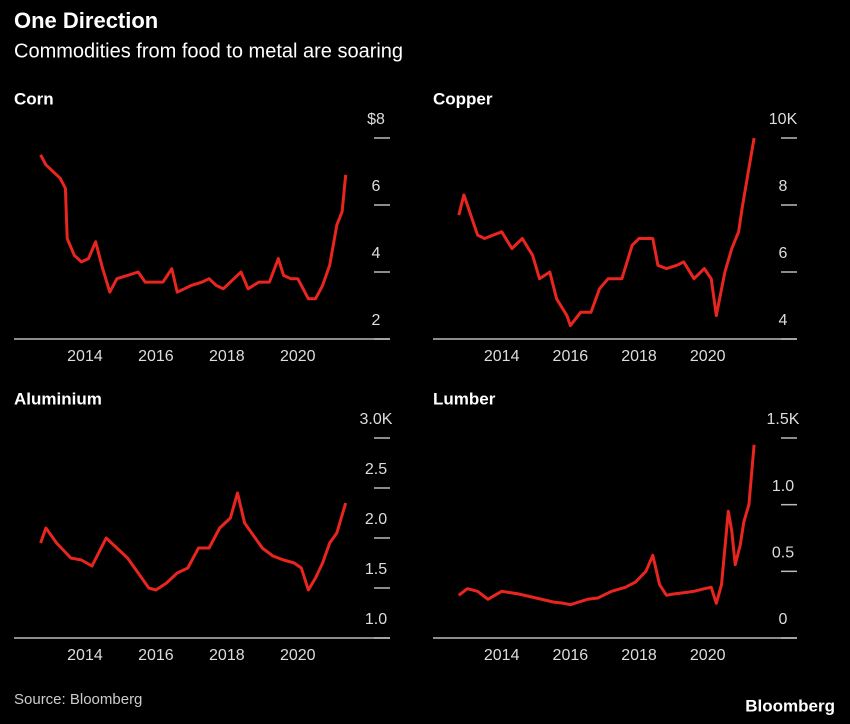  What do you see at coordinates (376, 419) in the screenshot?
I see `y-tick-label: 3.0K` at bounding box center [376, 419].